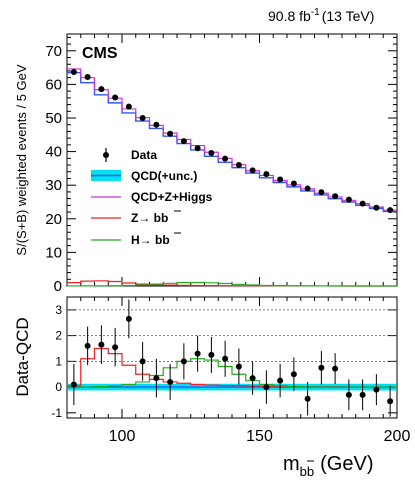 This screenshot has height=486, width=415. I want to click on top-series-h-bb, so click(232, 284).